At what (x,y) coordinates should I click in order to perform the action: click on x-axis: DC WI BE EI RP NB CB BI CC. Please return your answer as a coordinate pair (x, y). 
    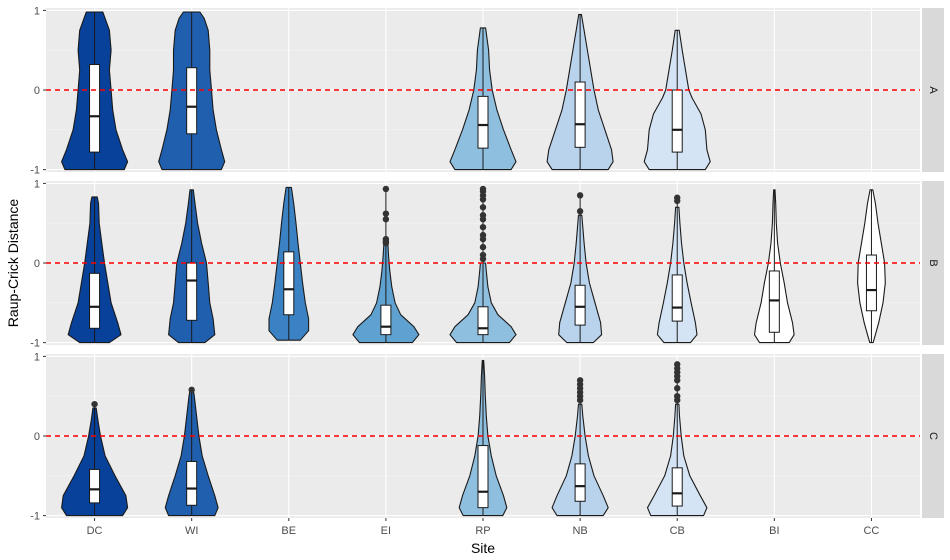
    Looking at the image, I should click on (483, 527).